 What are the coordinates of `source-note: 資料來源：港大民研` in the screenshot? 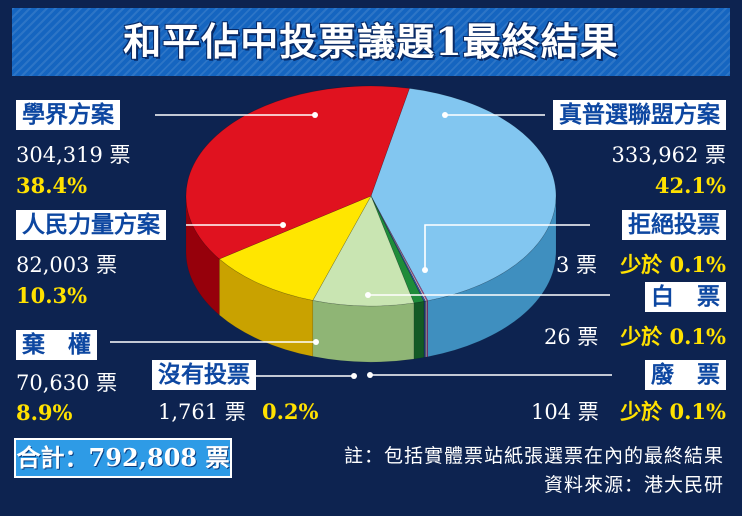 It's located at (633, 485).